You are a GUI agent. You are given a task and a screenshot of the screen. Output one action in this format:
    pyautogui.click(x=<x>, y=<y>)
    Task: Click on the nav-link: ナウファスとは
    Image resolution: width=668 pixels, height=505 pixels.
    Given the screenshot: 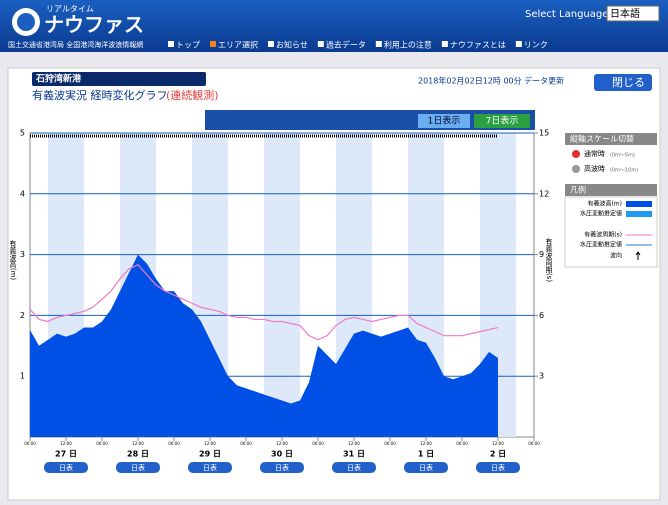 What is the action you would take?
    pyautogui.click(x=478, y=45)
    